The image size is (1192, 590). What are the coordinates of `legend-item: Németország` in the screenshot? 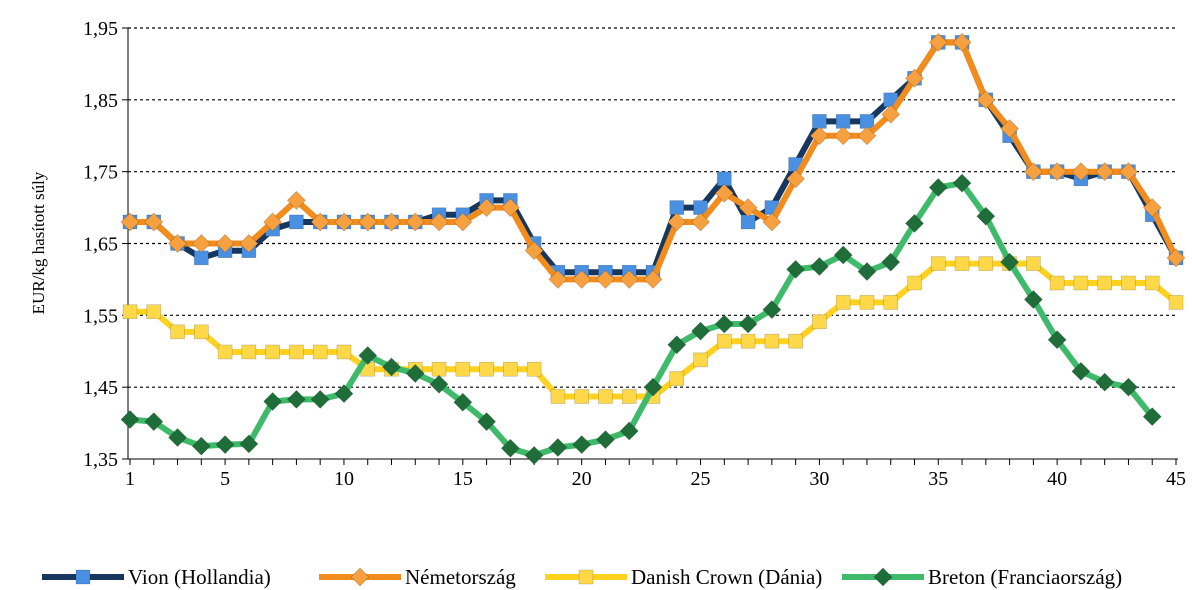 It's located at (417, 577).